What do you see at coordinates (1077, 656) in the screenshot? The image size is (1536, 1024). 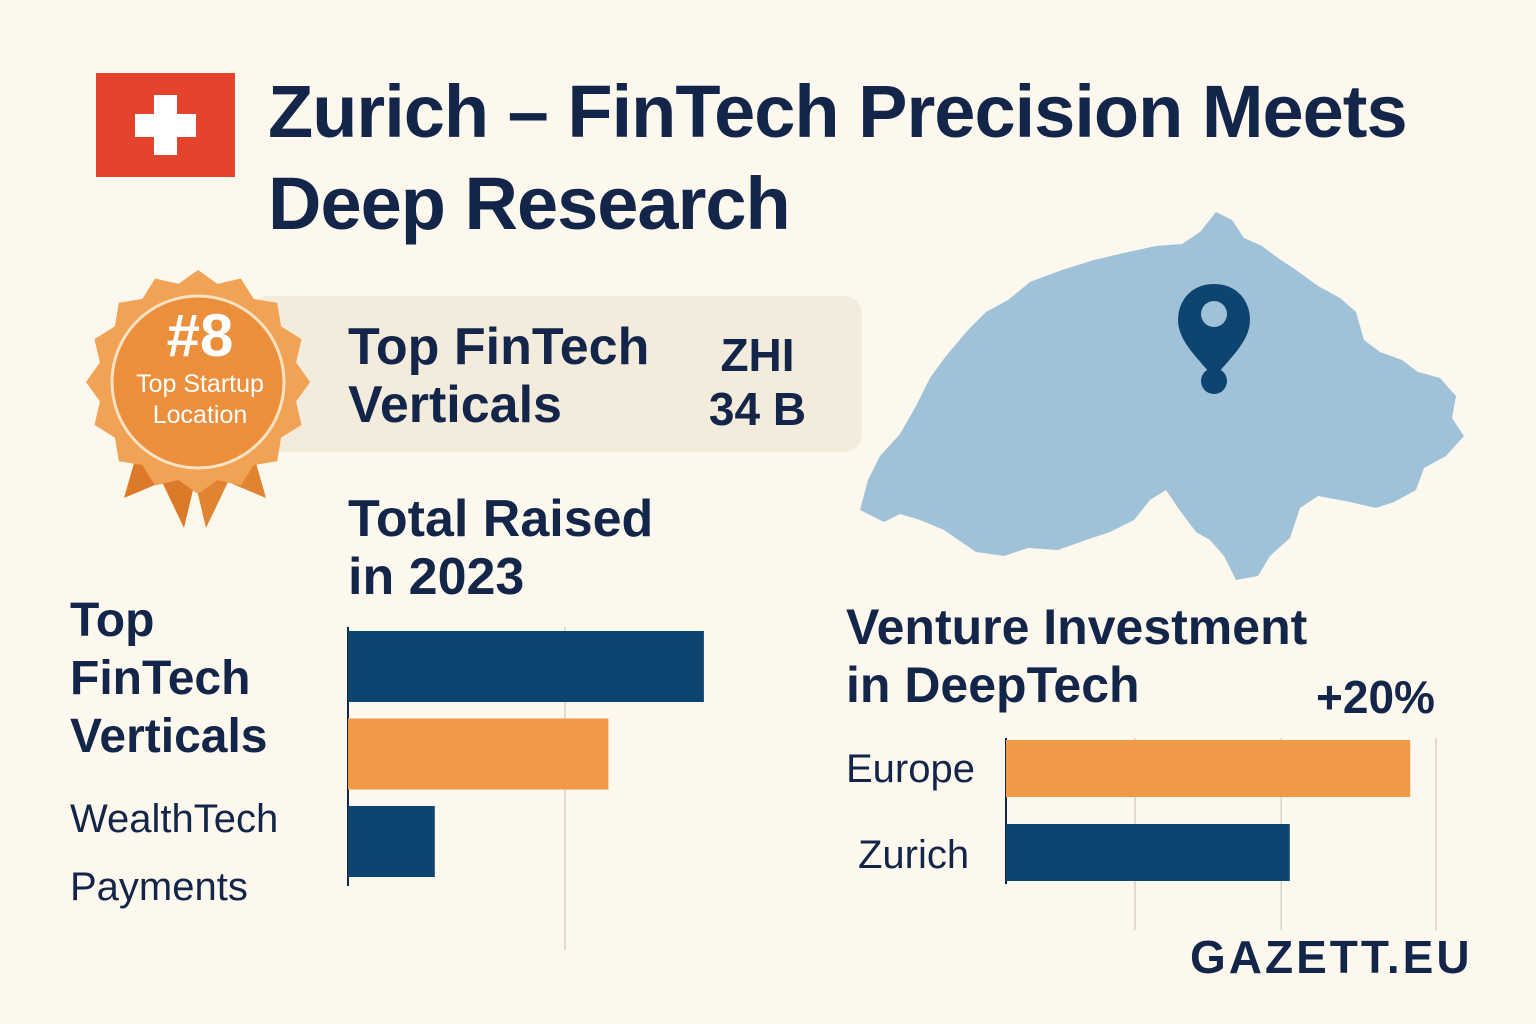 I see `venture-investment-heading: Venture Investment in DeepTech` at bounding box center [1077, 656].